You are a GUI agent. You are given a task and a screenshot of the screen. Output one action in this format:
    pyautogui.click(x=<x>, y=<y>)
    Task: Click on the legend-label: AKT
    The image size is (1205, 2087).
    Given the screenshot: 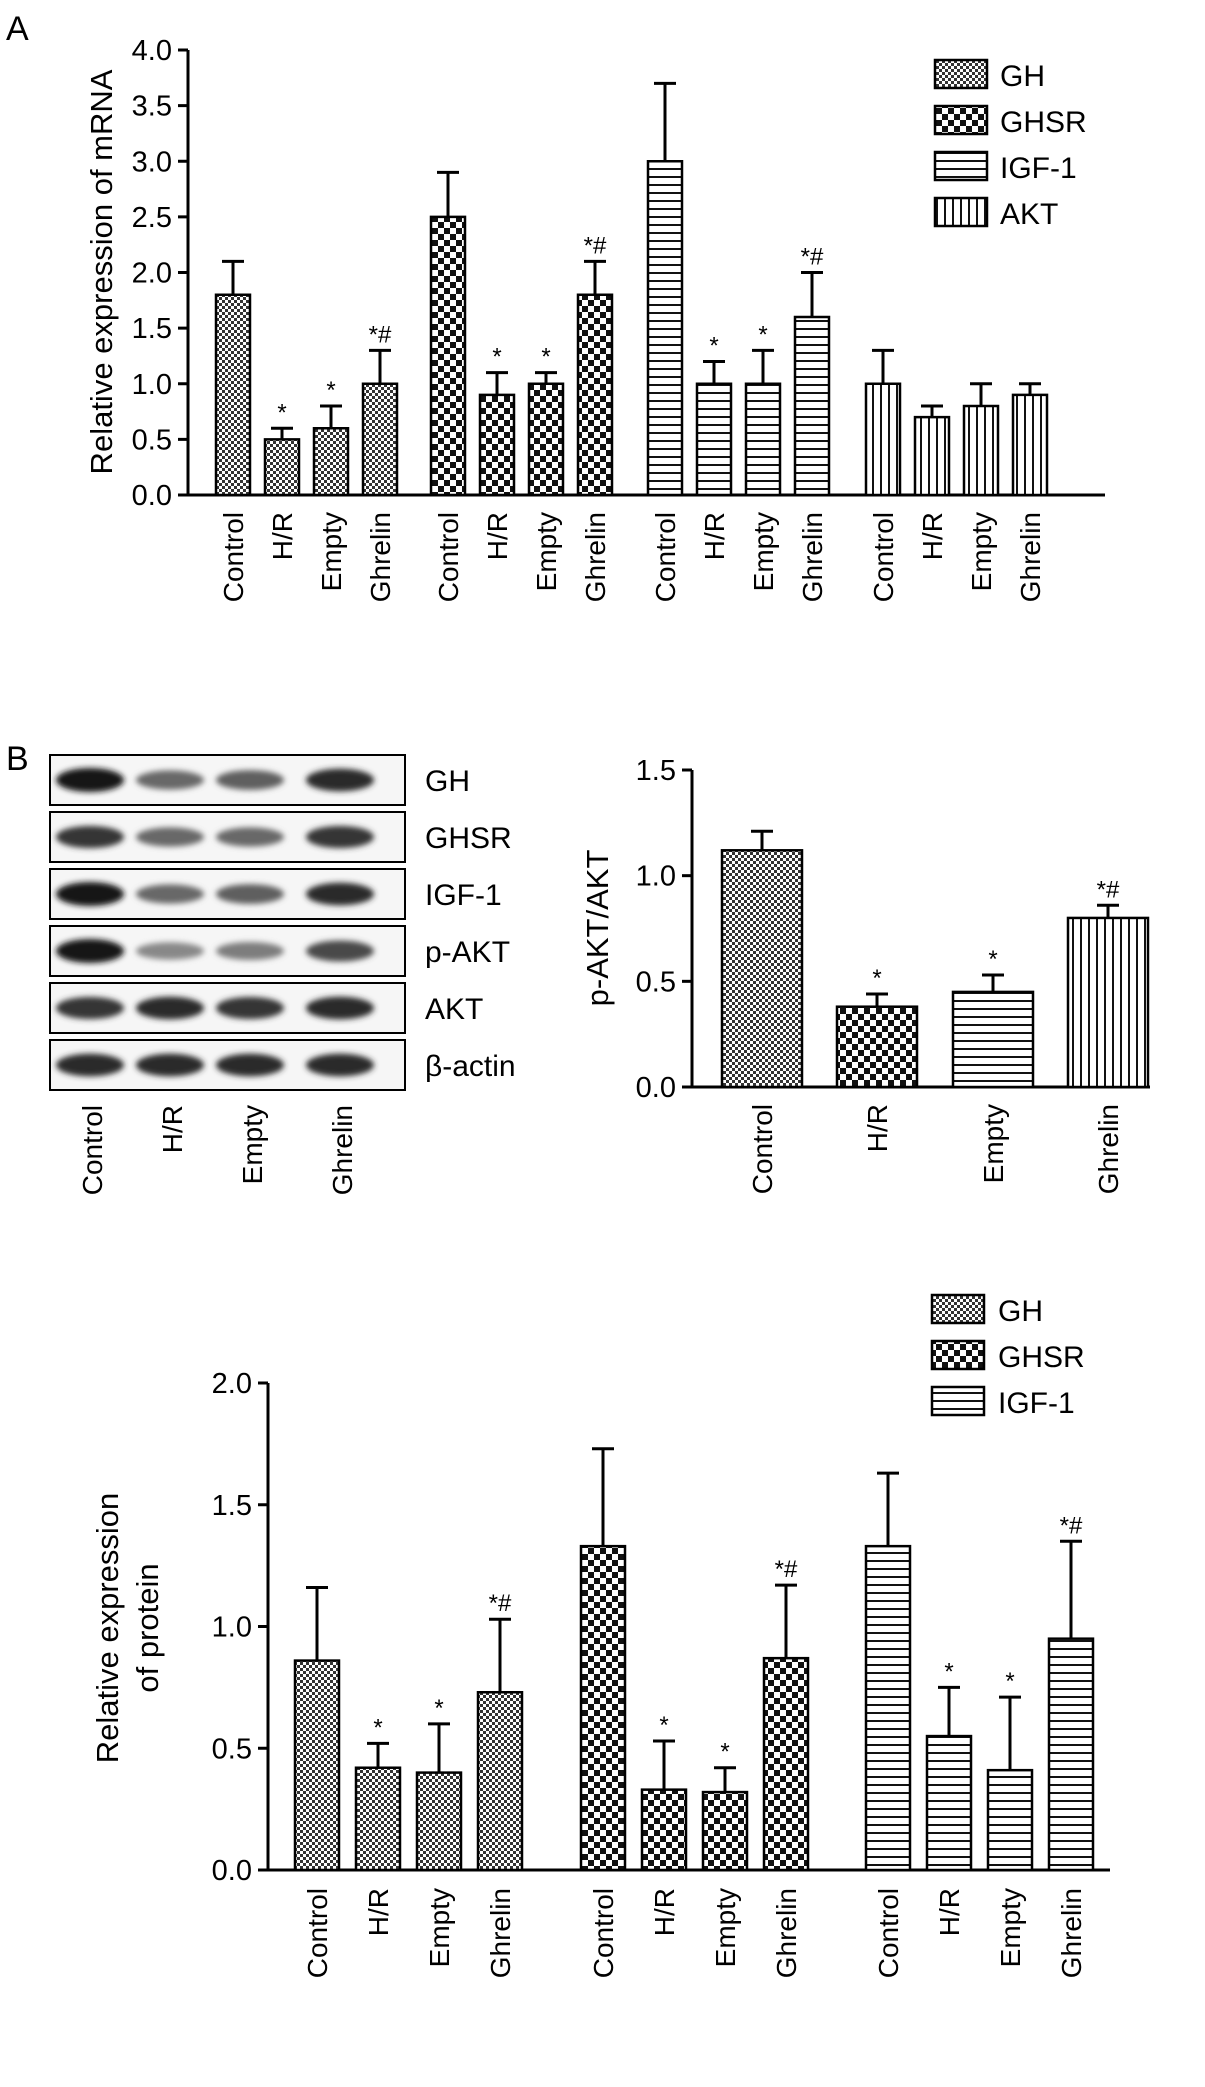 What is the action you would take?
    pyautogui.click(x=1029, y=214)
    